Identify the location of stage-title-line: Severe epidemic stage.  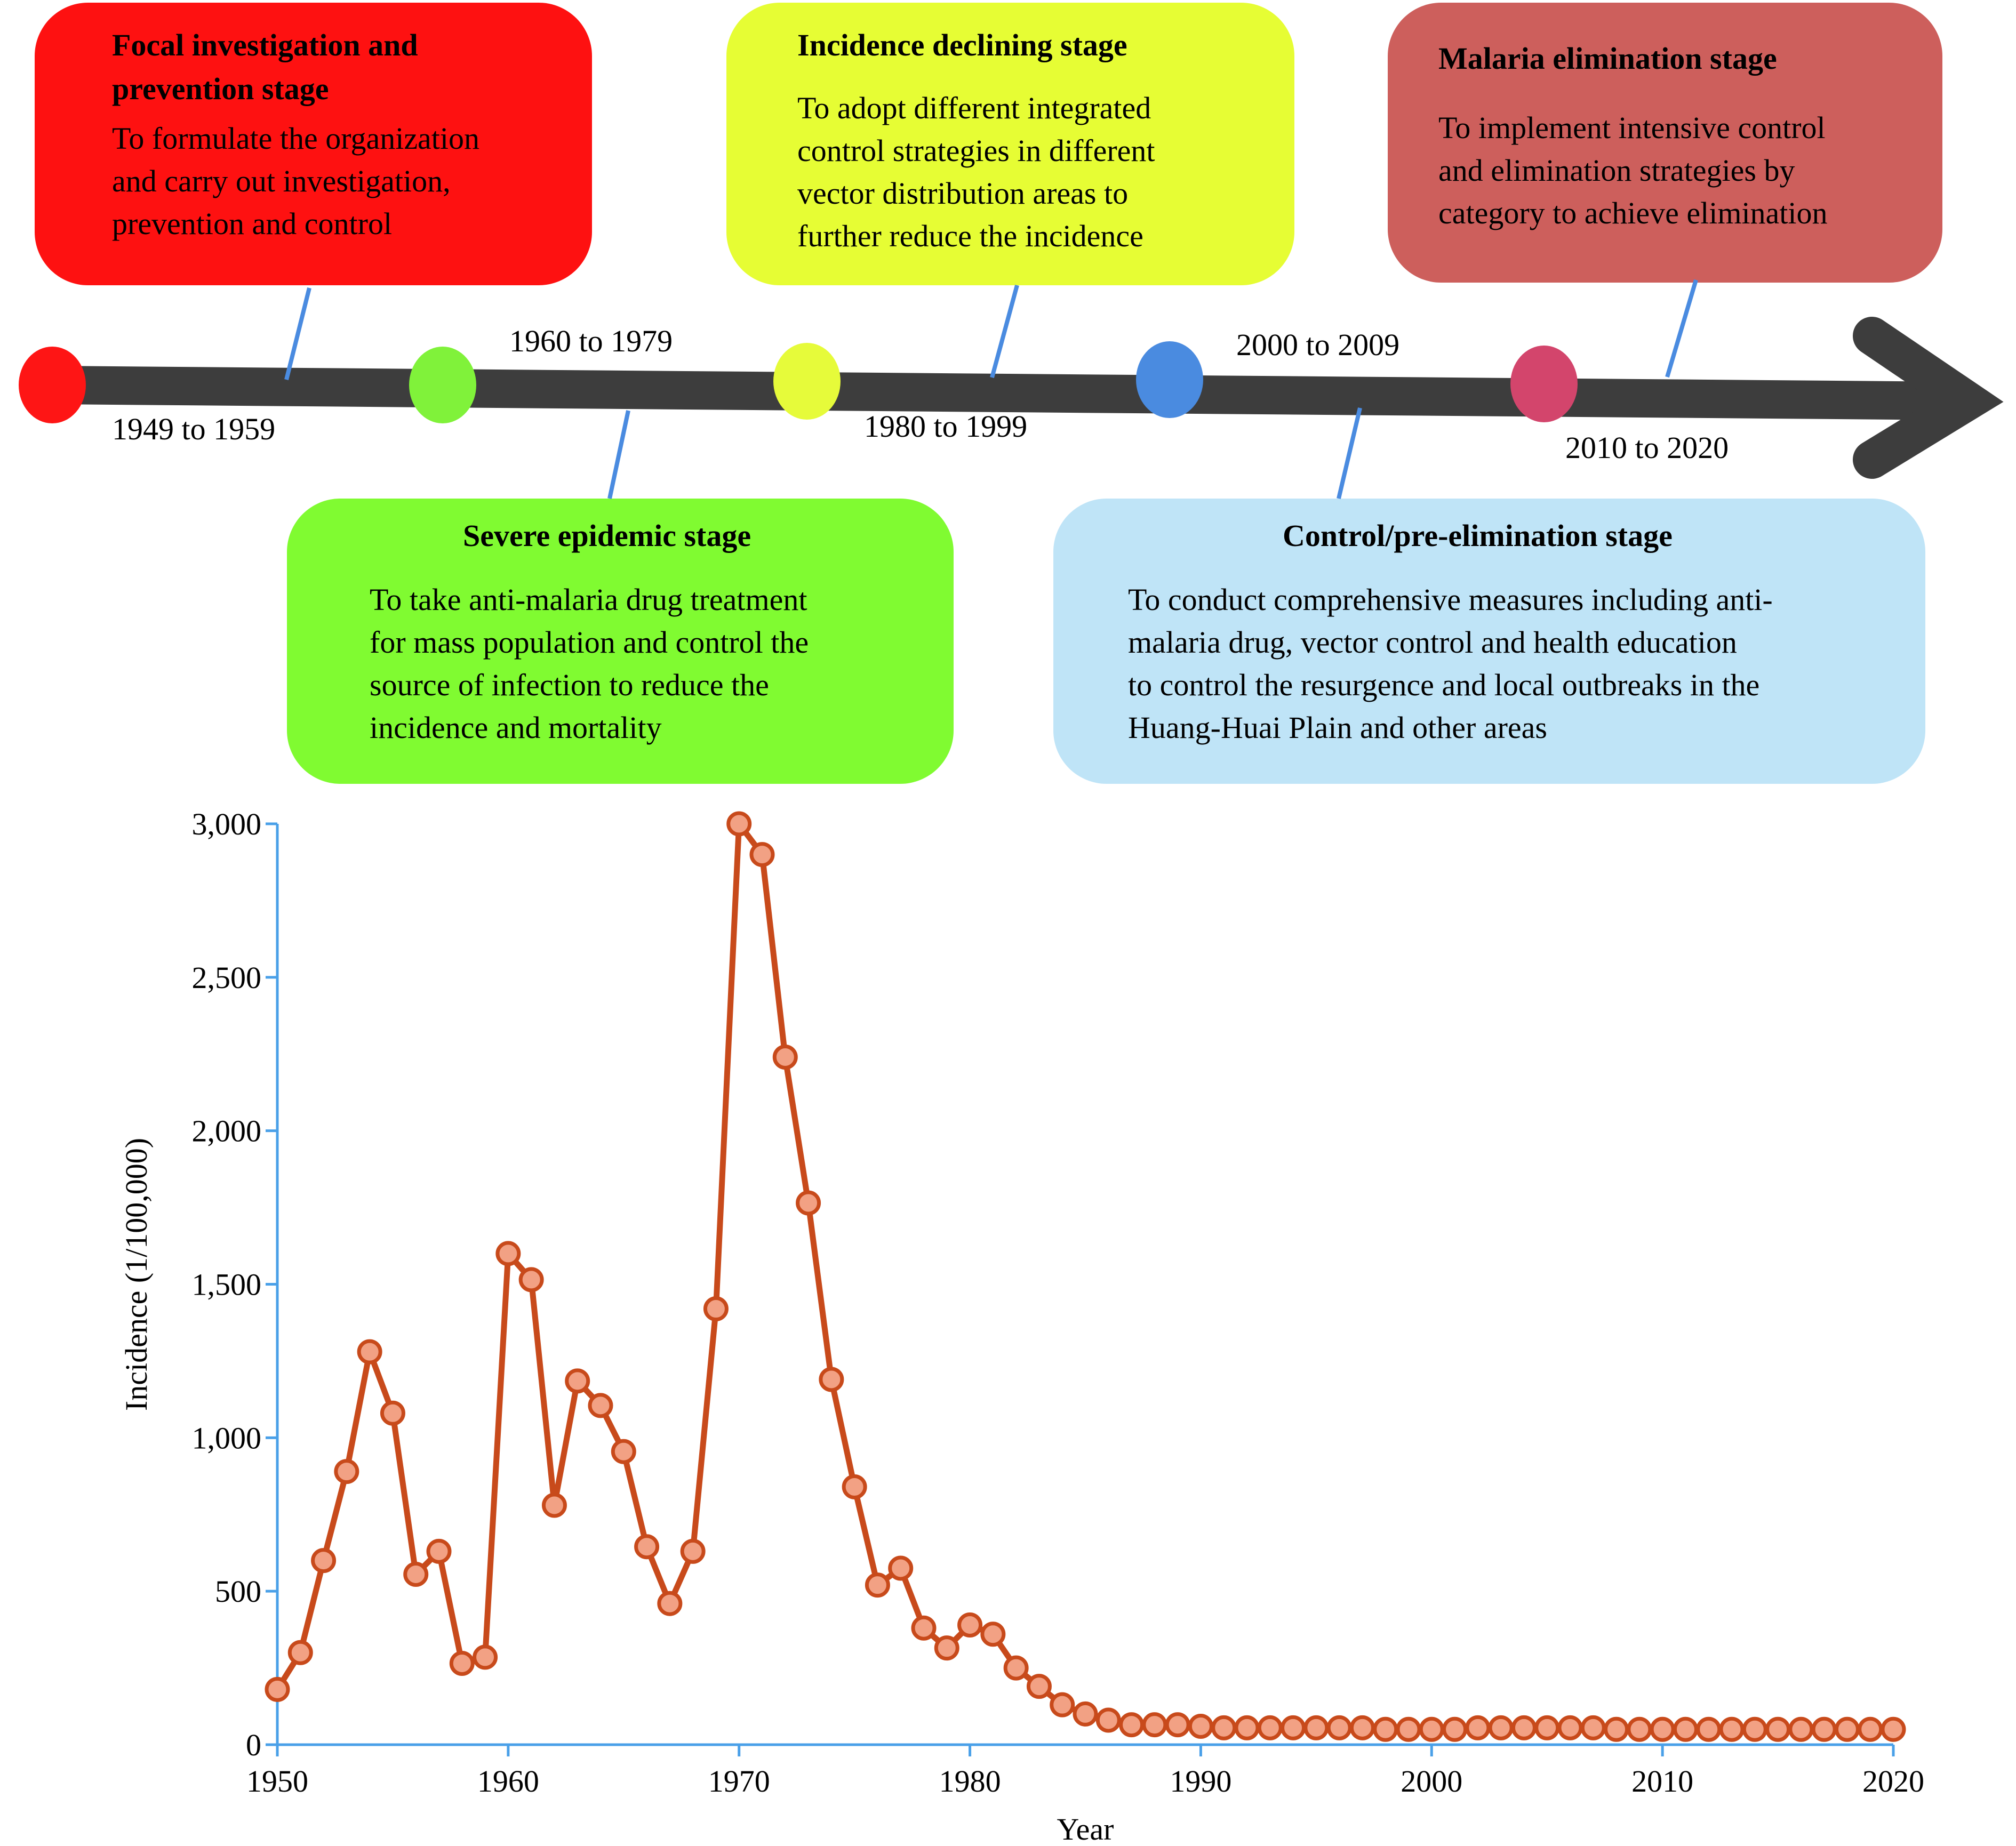
(607, 535).